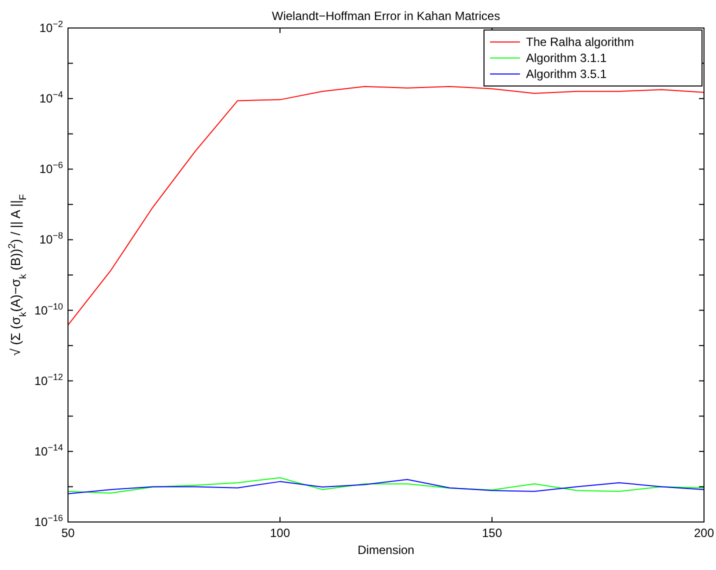 The image size is (716, 570). What do you see at coordinates (580, 42) in the screenshot?
I see `legend-label: The Ralha algorithm` at bounding box center [580, 42].